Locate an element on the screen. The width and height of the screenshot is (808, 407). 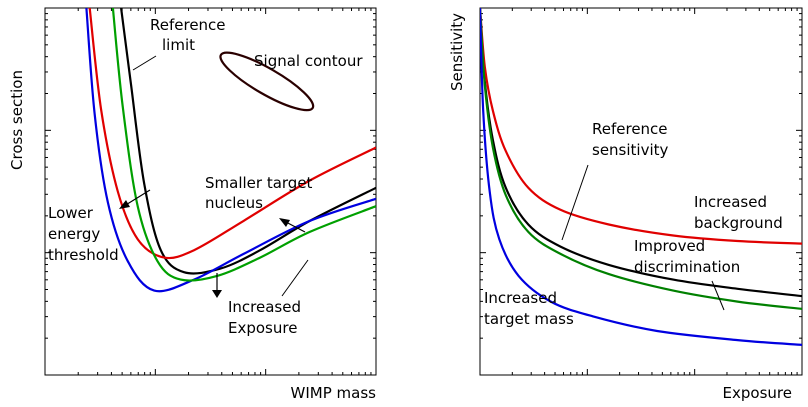
arrow-lower-threshold is located at coordinates (137, 198).